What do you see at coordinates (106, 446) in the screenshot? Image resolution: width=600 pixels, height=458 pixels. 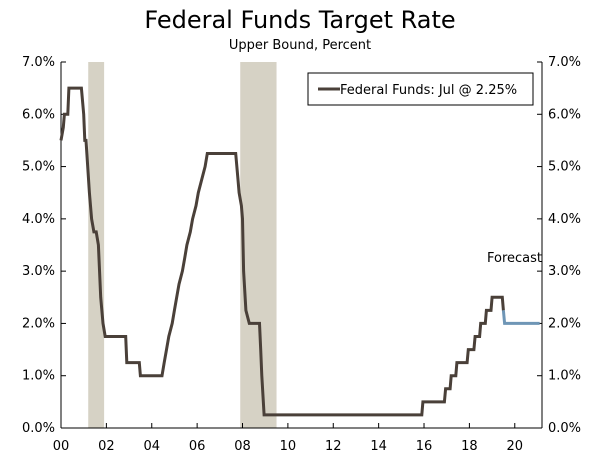 I see `x-tick-label: 02` at bounding box center [106, 446].